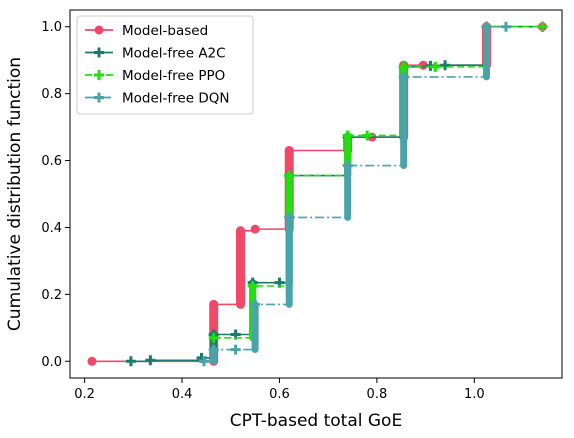 This screenshot has height=438, width=574. What do you see at coordinates (377, 394) in the screenshot?
I see `x-tick-label: 0.8` at bounding box center [377, 394].